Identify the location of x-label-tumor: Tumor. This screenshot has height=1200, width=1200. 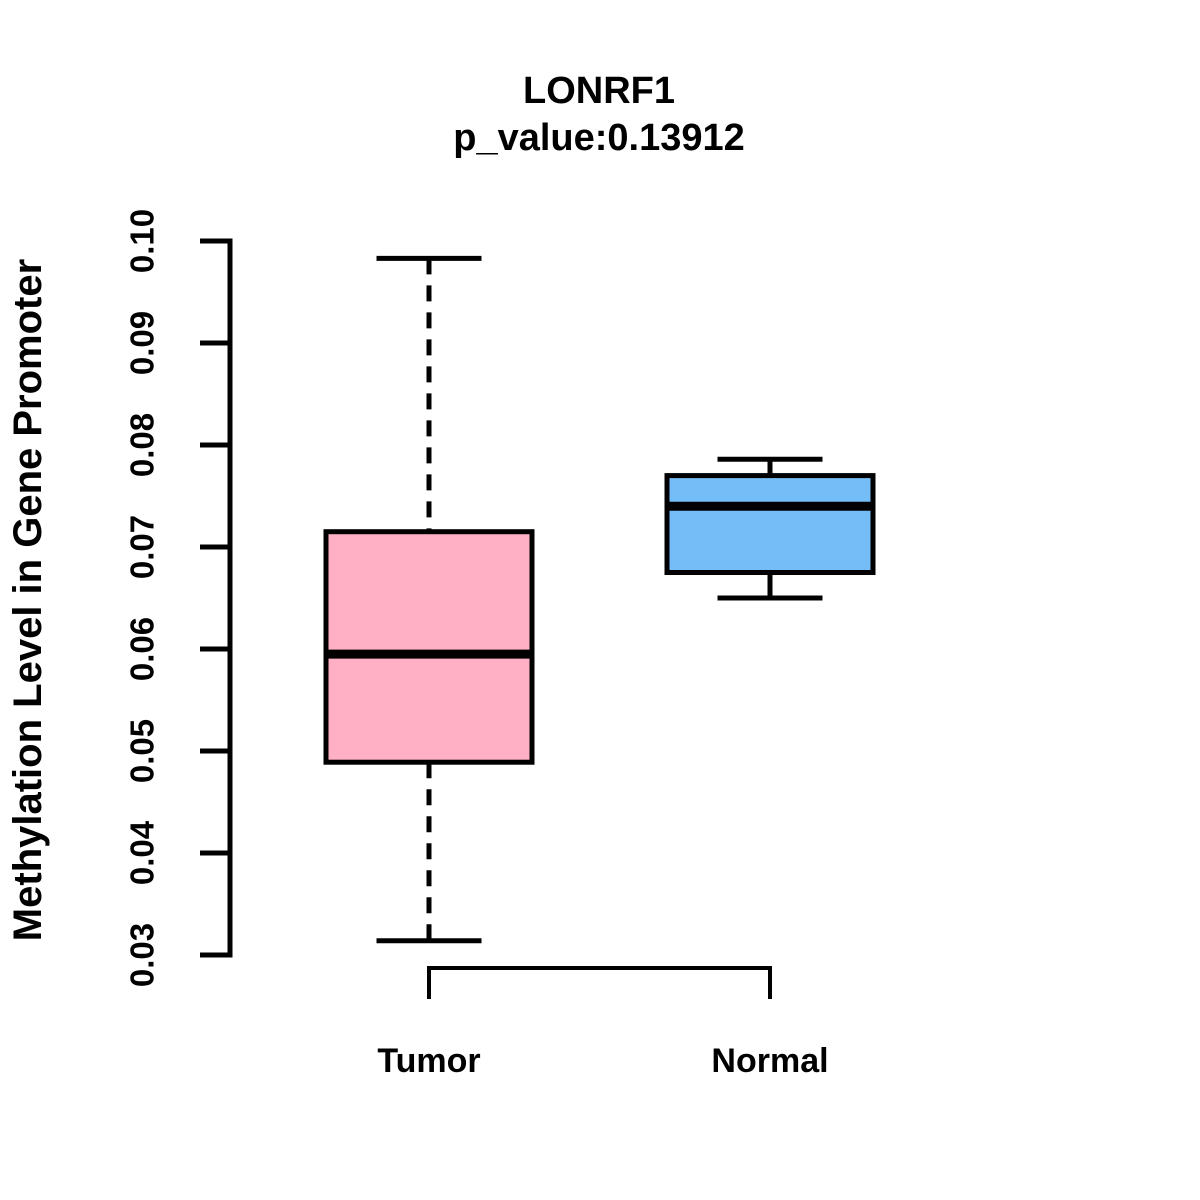
(428, 1061).